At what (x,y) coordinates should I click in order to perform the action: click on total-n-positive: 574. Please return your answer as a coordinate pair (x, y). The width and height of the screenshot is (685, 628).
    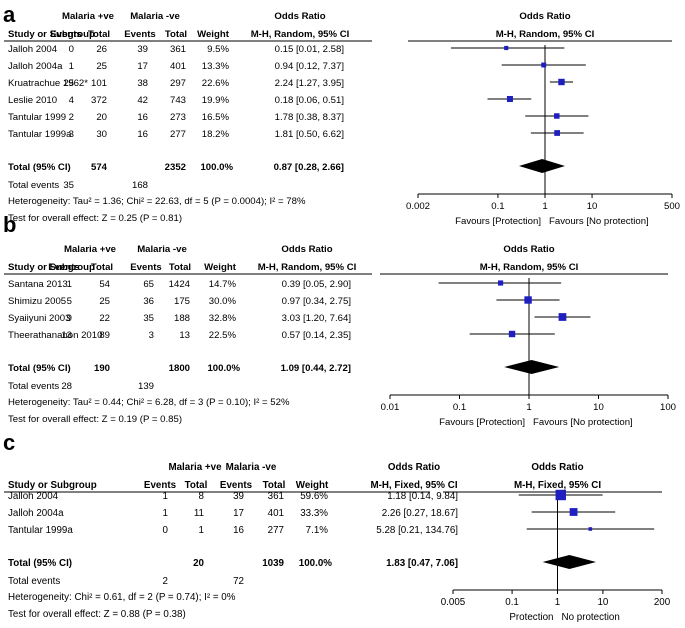
    Looking at the image, I should click on (99, 167).